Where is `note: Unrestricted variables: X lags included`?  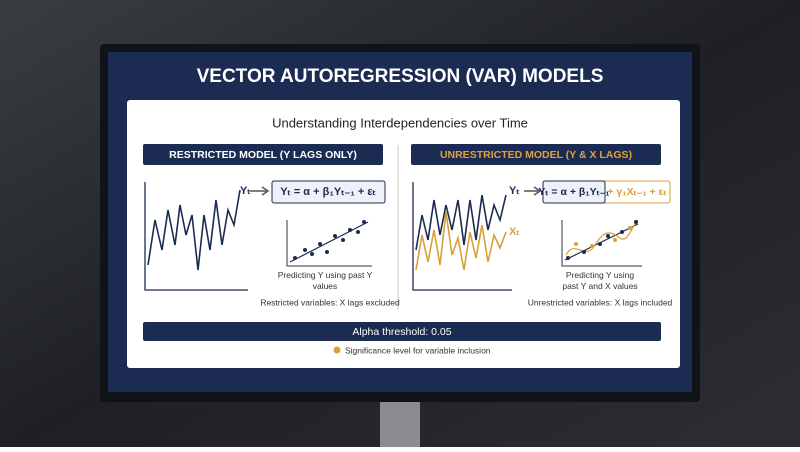
note: Unrestricted variables: X lags included is located at coordinates (600, 302).